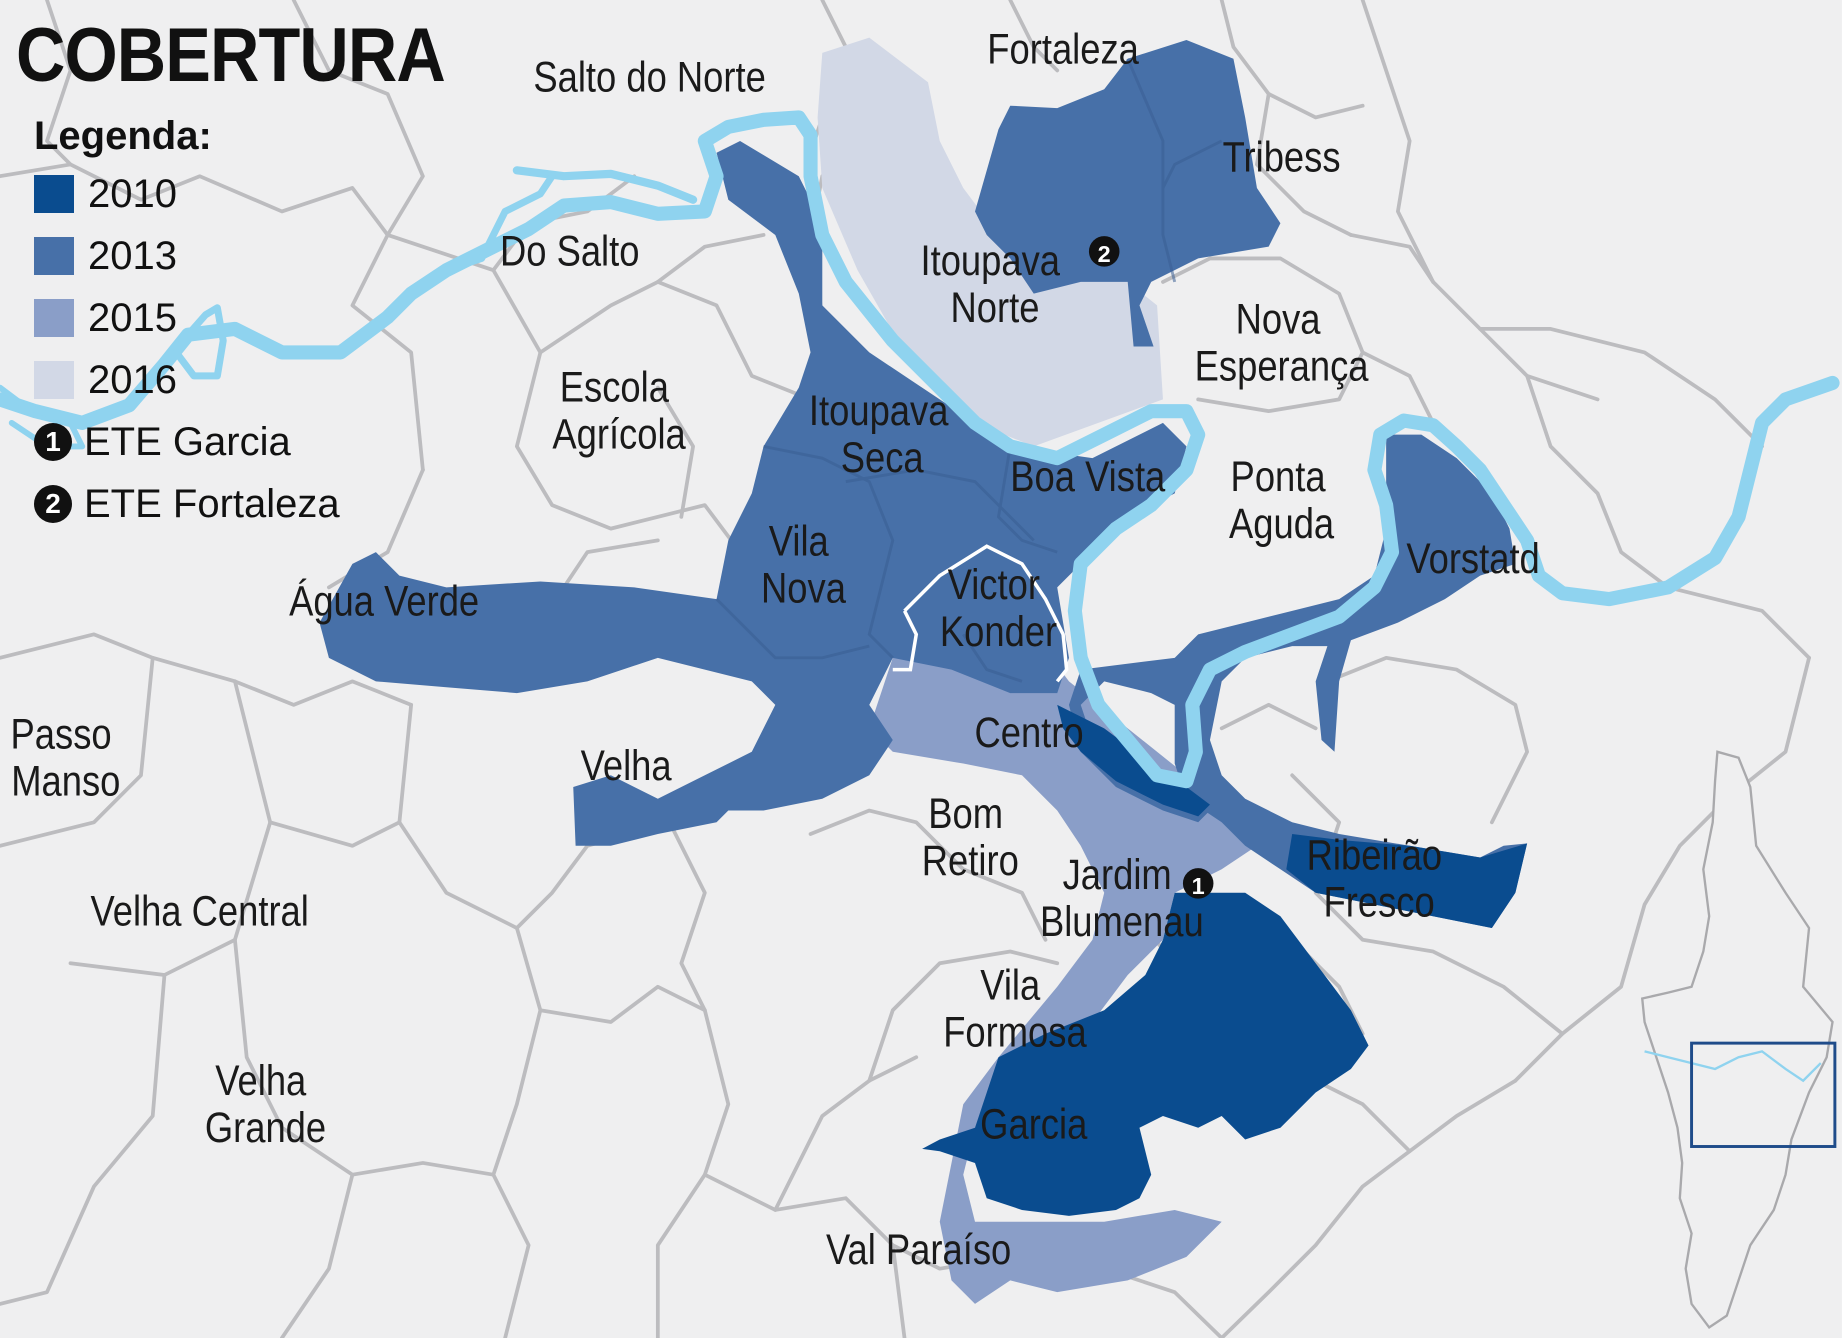  I want to click on label-victor-konder-line1: Victor, so click(994, 585).